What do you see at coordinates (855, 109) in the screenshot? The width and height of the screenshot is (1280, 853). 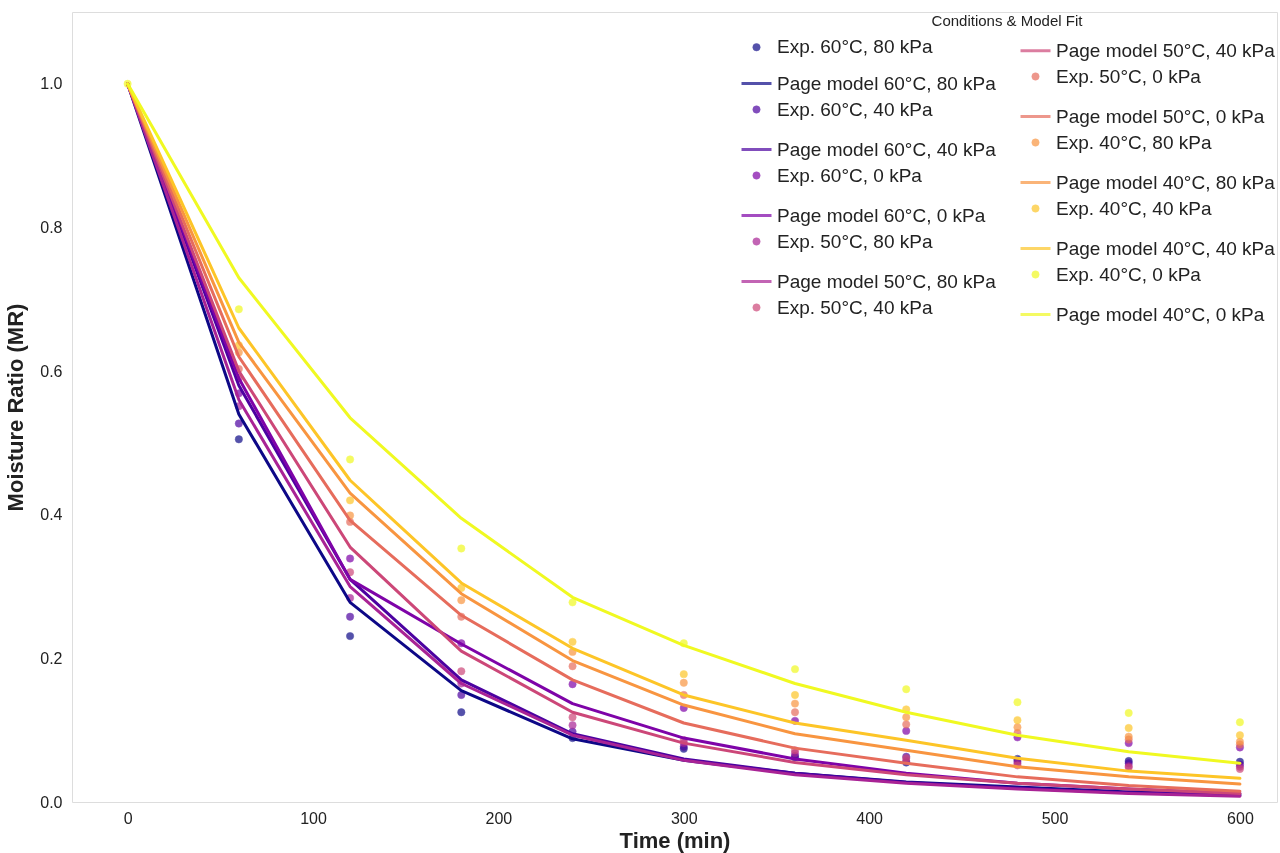 I see `legend-label: Exp. 60°C, 40 kPa` at bounding box center [855, 109].